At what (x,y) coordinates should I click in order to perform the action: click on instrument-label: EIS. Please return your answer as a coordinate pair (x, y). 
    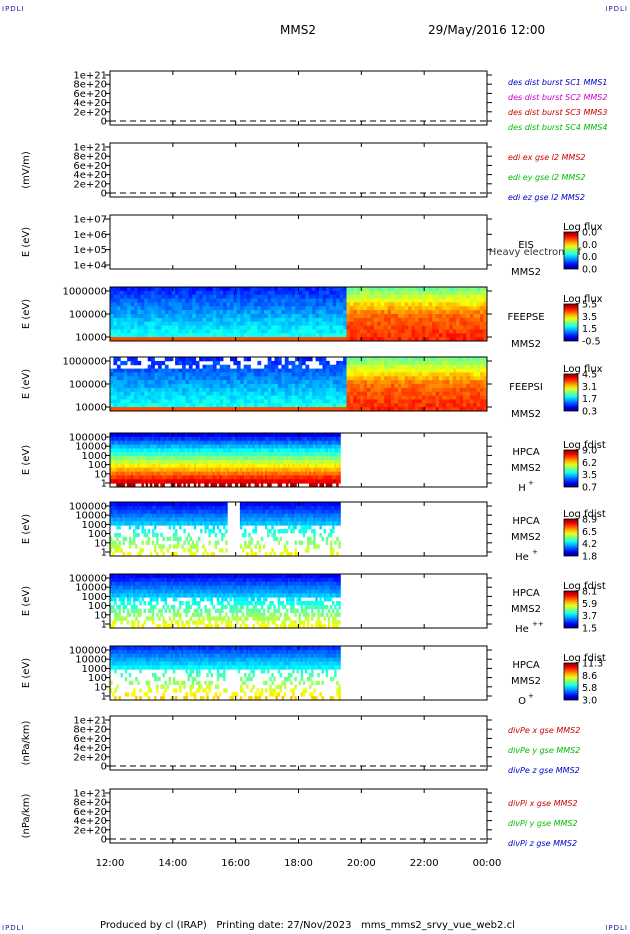
    Looking at the image, I should click on (526, 245).